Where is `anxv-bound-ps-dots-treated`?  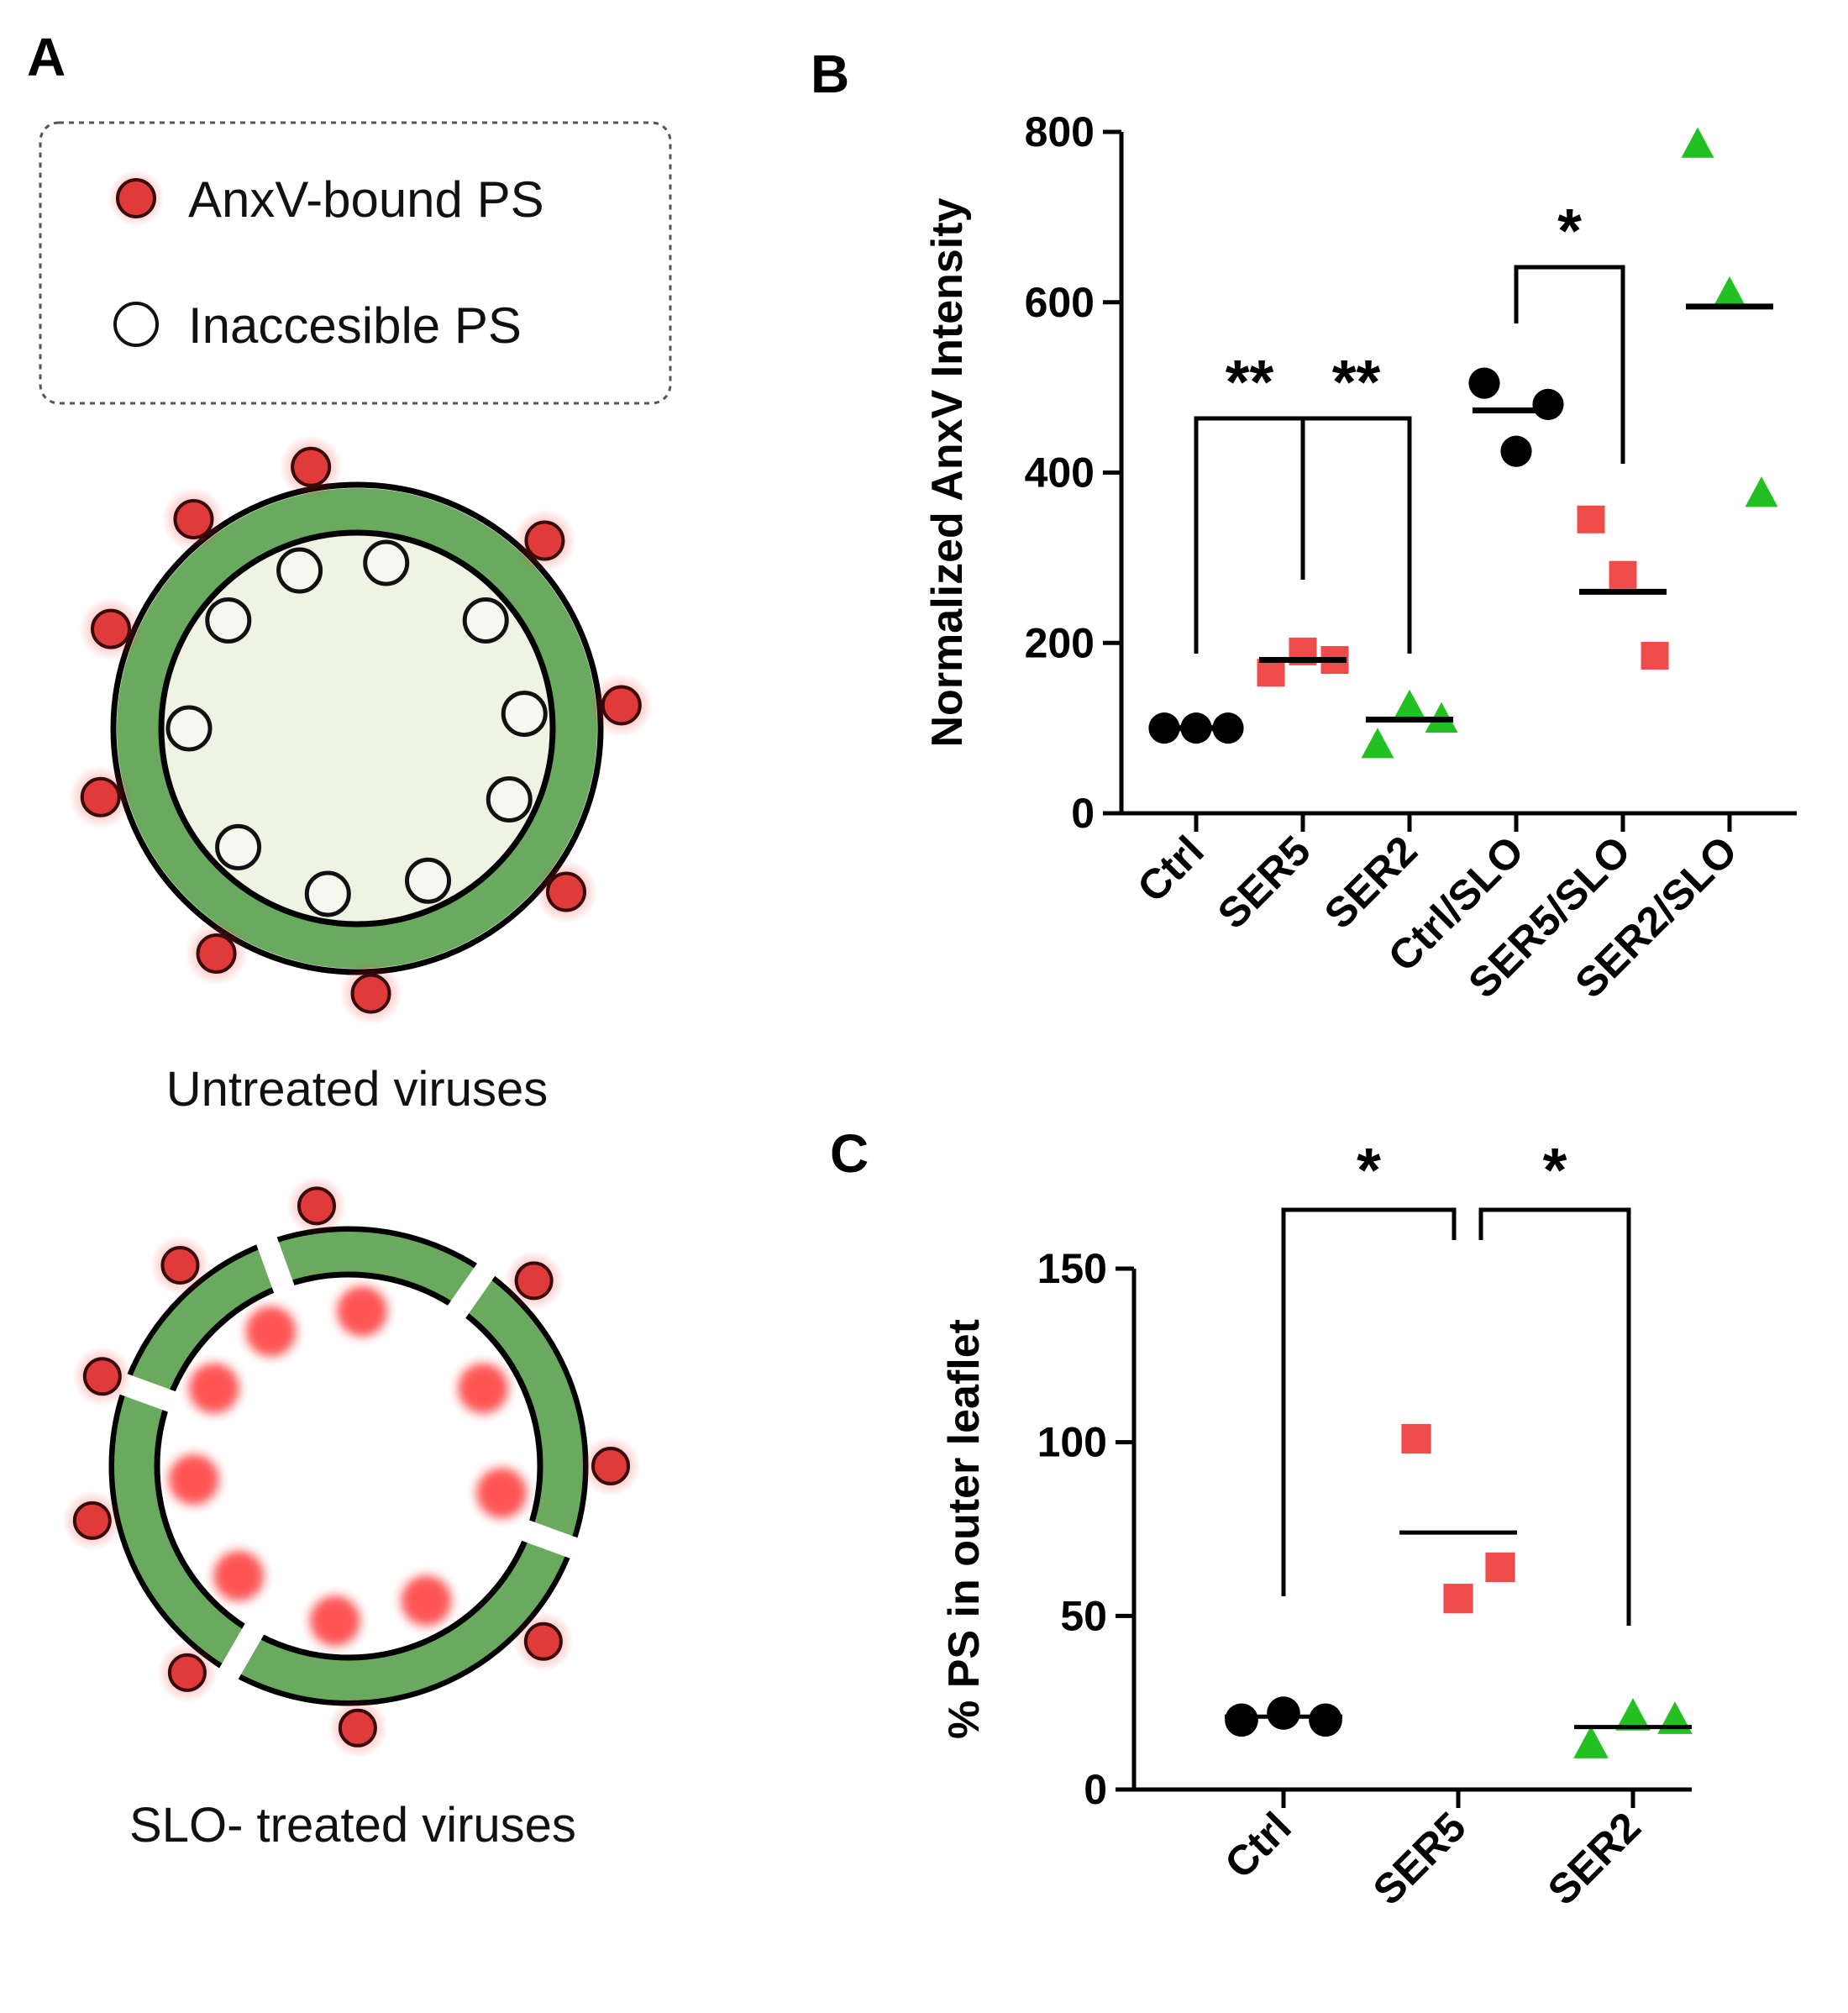 anxv-bound-ps-dots-treated is located at coordinates (351, 1466).